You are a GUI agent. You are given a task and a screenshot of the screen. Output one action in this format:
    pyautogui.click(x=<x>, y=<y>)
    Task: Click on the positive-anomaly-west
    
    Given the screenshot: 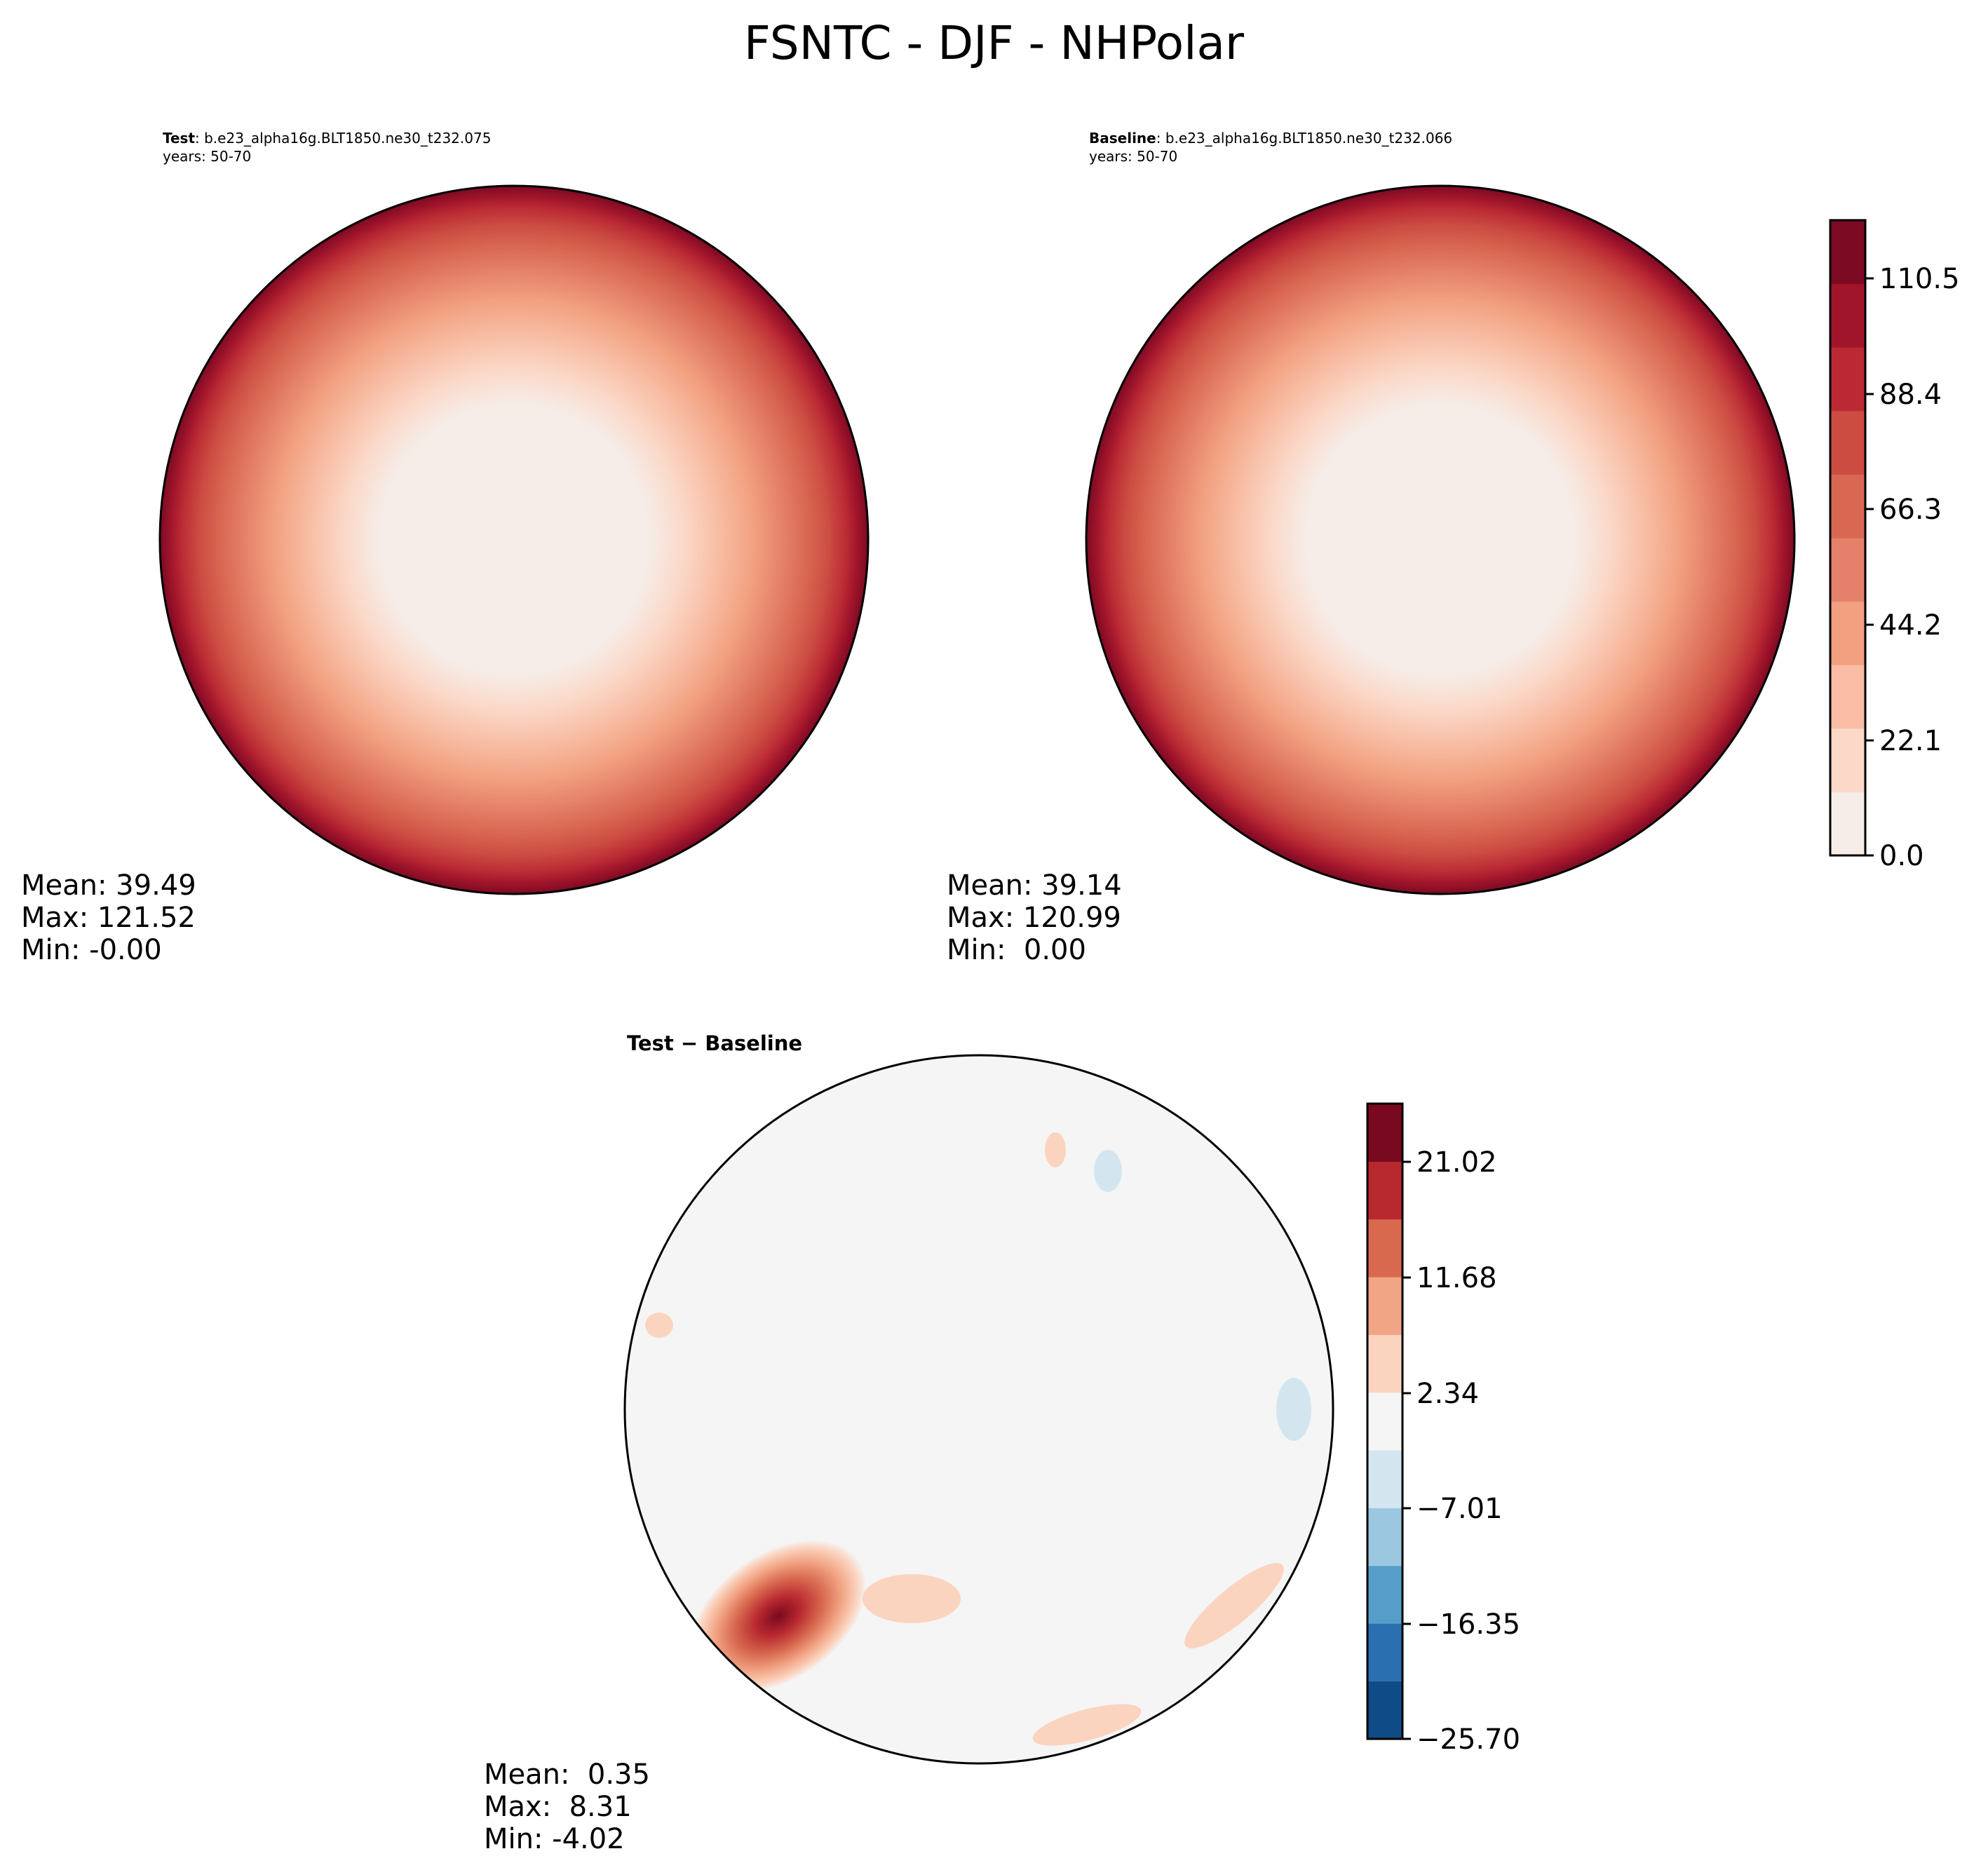 What is the action you would take?
    pyautogui.click(x=659, y=1325)
    